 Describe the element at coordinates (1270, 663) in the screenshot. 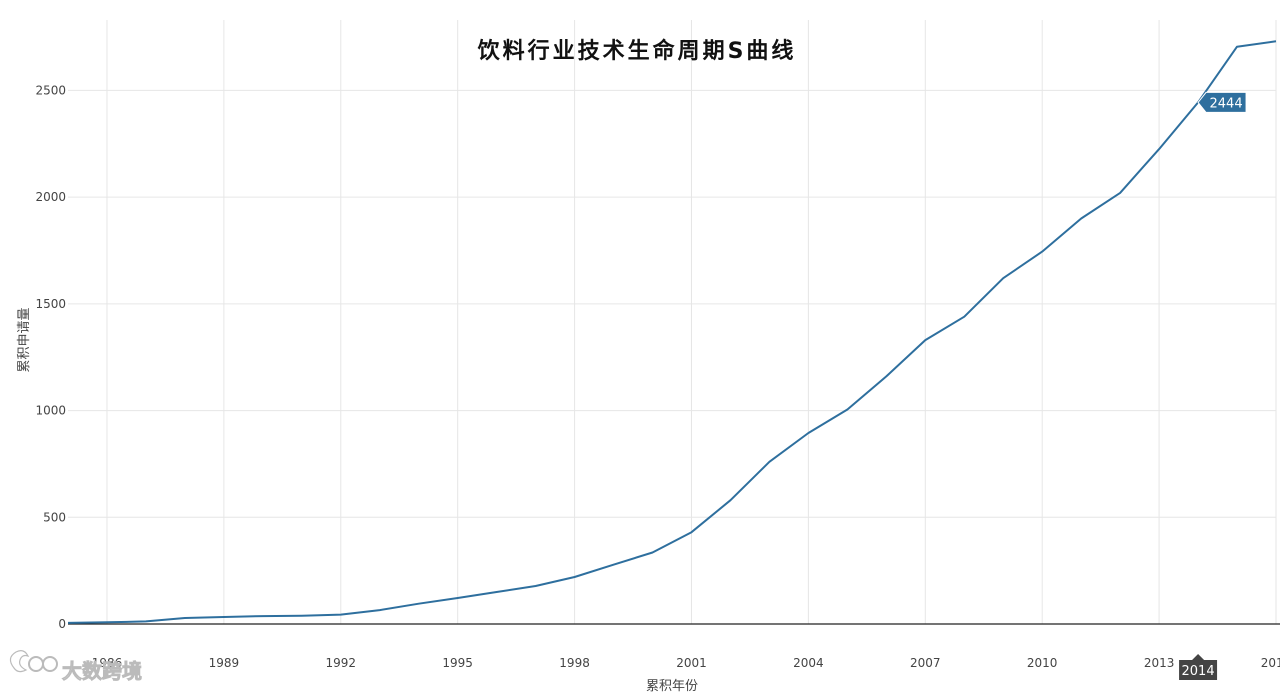

I see `x-tick-label: 2016` at that location.